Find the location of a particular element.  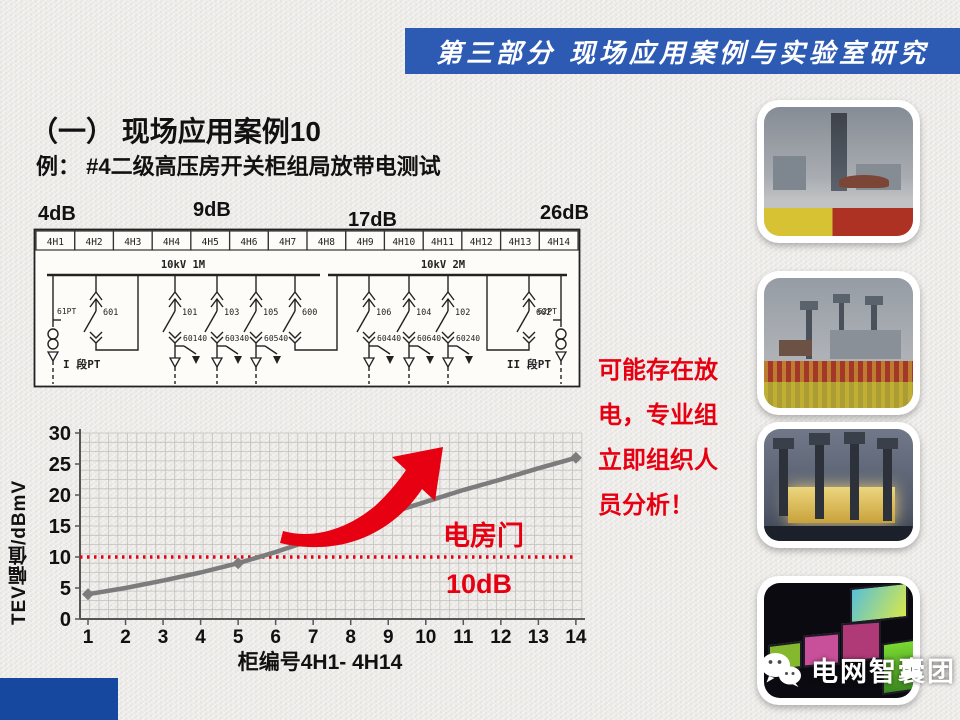

feeder-label: 102 is located at coordinates (462, 313).